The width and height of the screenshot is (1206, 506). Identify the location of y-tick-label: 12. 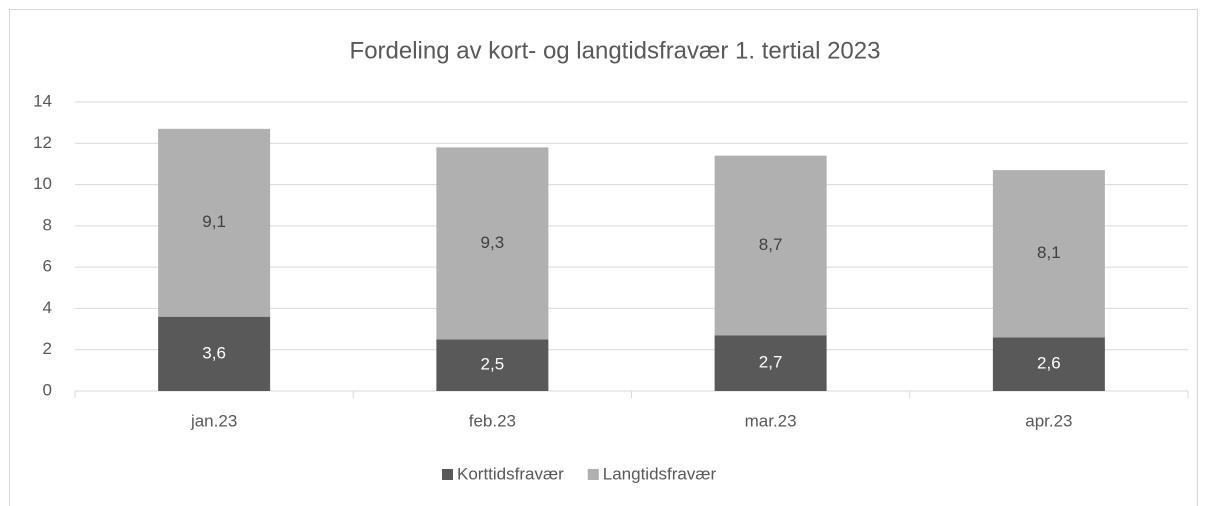
(42, 142).